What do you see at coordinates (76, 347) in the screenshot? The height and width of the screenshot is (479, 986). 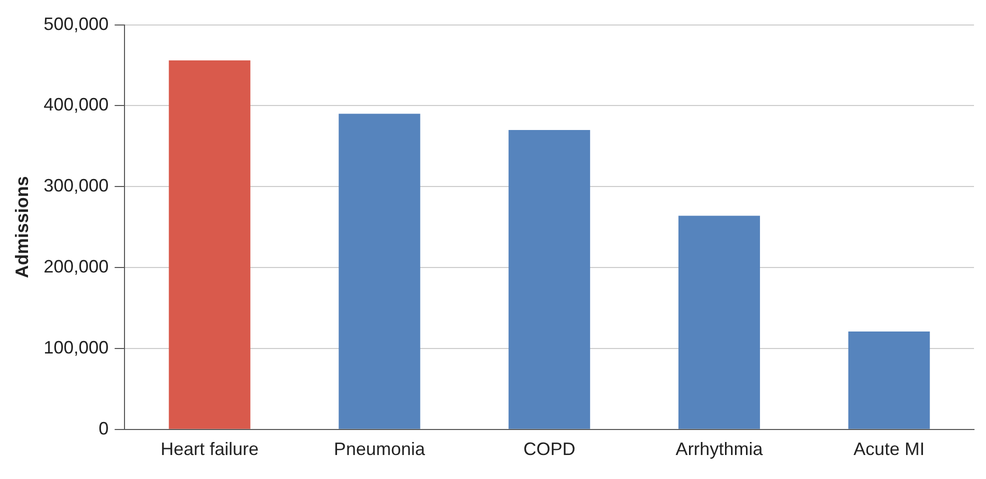 I see `y-tick-label: 100,000` at bounding box center [76, 347].